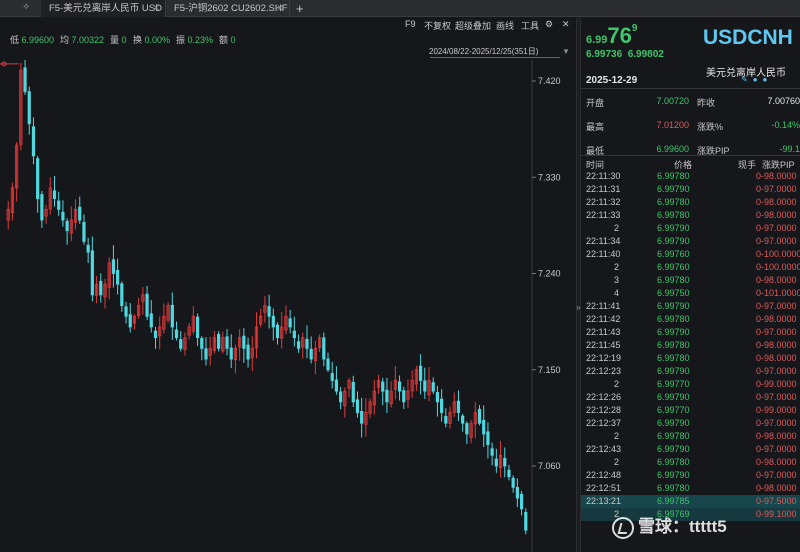 This screenshot has height=552, width=800. Describe the element at coordinates (690, 103) in the screenshot. I see `quote-row: 开盘 7.00720 昨收 7.00760` at that location.